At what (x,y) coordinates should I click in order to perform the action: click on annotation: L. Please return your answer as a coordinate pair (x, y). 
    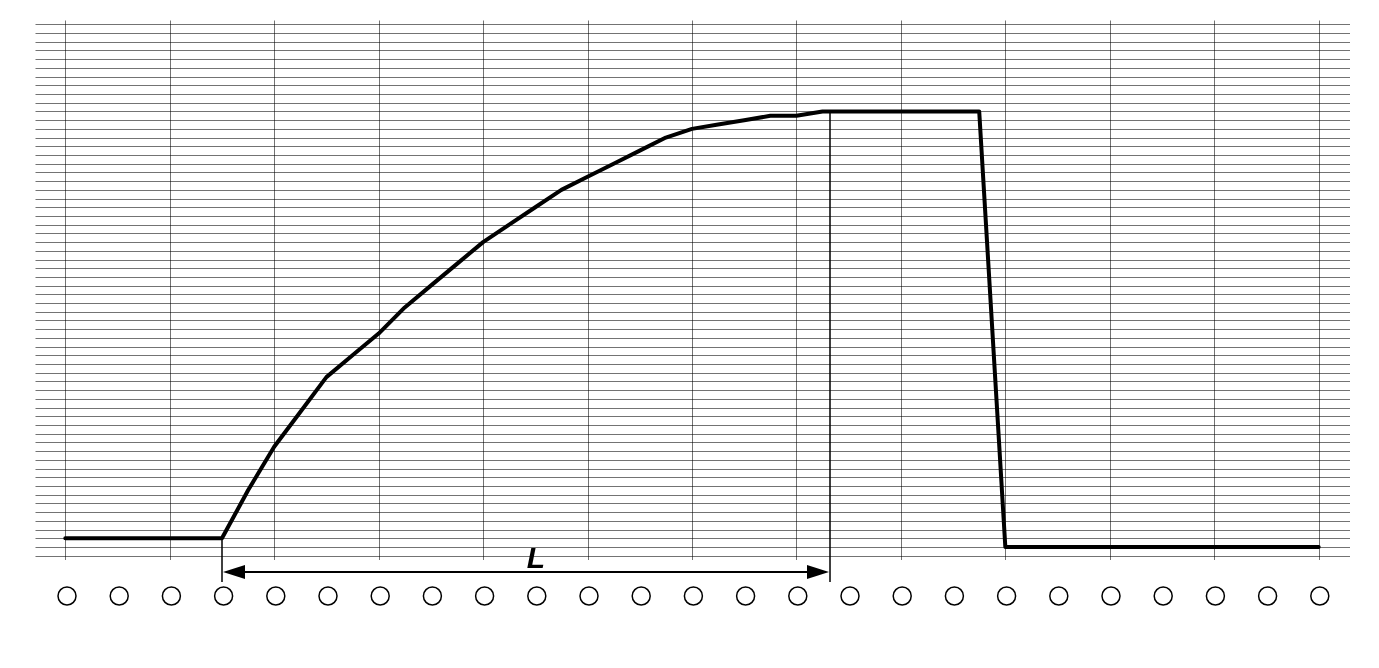
    Looking at the image, I should click on (536, 557).